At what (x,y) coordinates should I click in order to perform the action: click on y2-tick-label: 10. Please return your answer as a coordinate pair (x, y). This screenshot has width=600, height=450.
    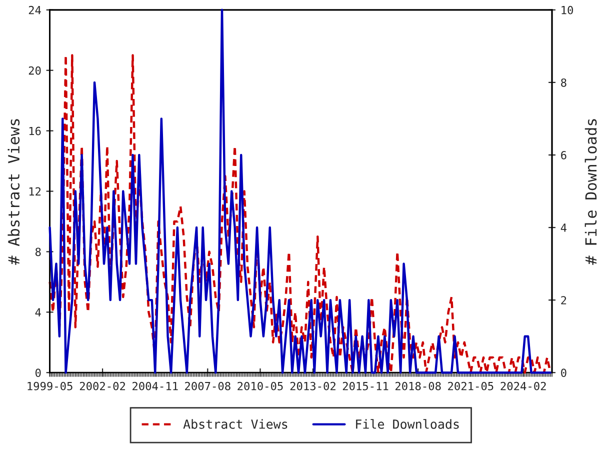
    Looking at the image, I should click on (567, 10).